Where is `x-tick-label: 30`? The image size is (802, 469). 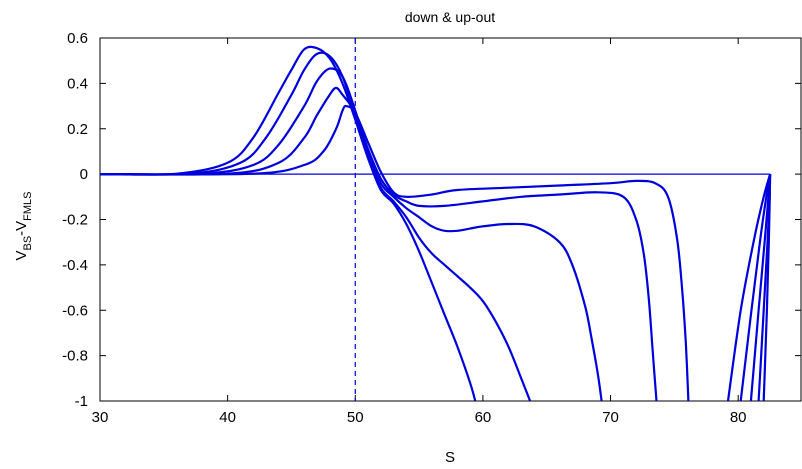 x-tick-label: 30 is located at coordinates (100, 417).